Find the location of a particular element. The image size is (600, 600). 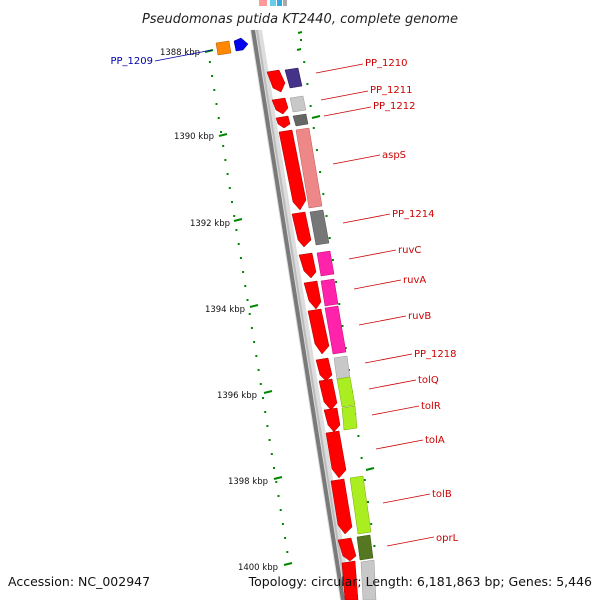

gene-label-tolQ: tolQ is located at coordinates (428, 380).